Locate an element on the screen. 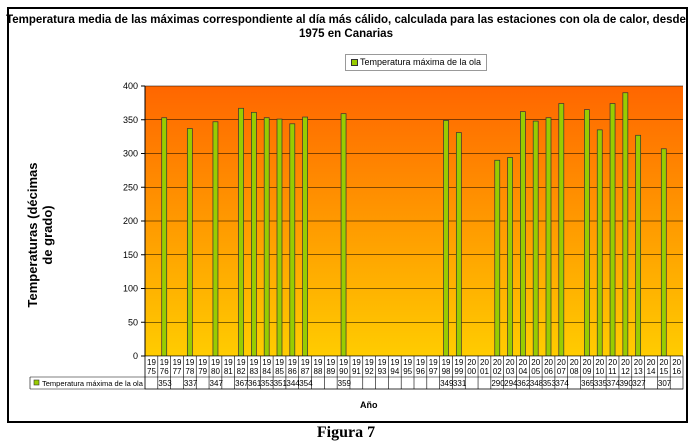 This screenshot has width=692, height=446. y-tick-label: 50 is located at coordinates (133, 322).